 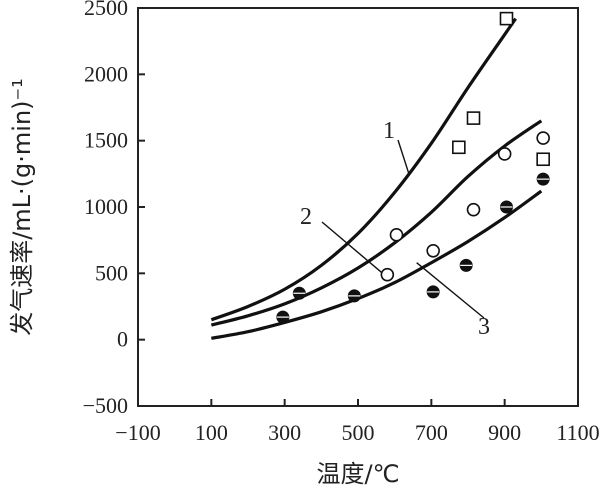 What do you see at coordinates (106, 10) in the screenshot?
I see `y-tick-label: 2500` at bounding box center [106, 10].